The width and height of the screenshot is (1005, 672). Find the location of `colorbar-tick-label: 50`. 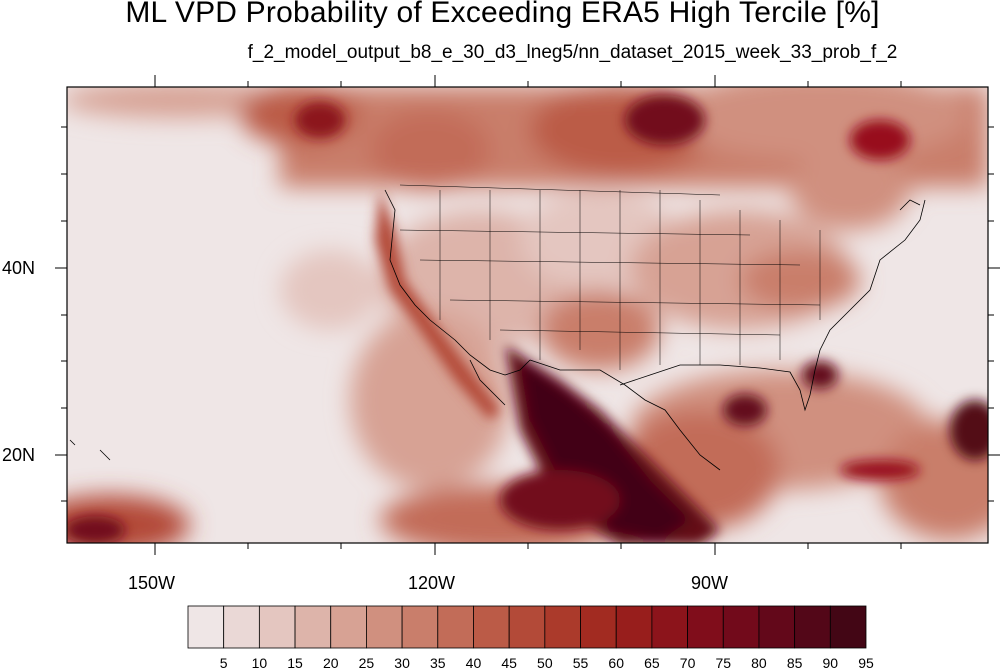

colorbar-tick-label: 50 is located at coordinates (545, 663).